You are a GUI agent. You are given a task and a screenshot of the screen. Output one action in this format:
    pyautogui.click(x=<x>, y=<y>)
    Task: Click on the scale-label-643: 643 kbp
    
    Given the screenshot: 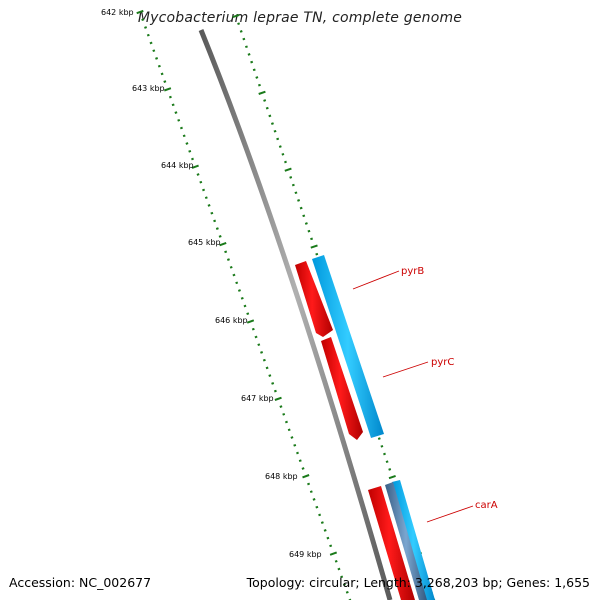 What is the action you would take?
    pyautogui.click(x=148, y=88)
    